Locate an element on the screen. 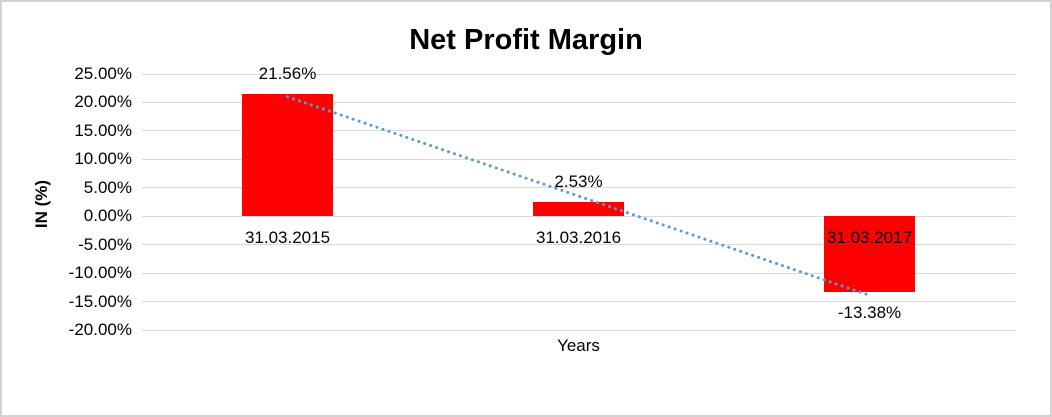 The image size is (1052, 417). x-axis-title: Years is located at coordinates (578, 345).